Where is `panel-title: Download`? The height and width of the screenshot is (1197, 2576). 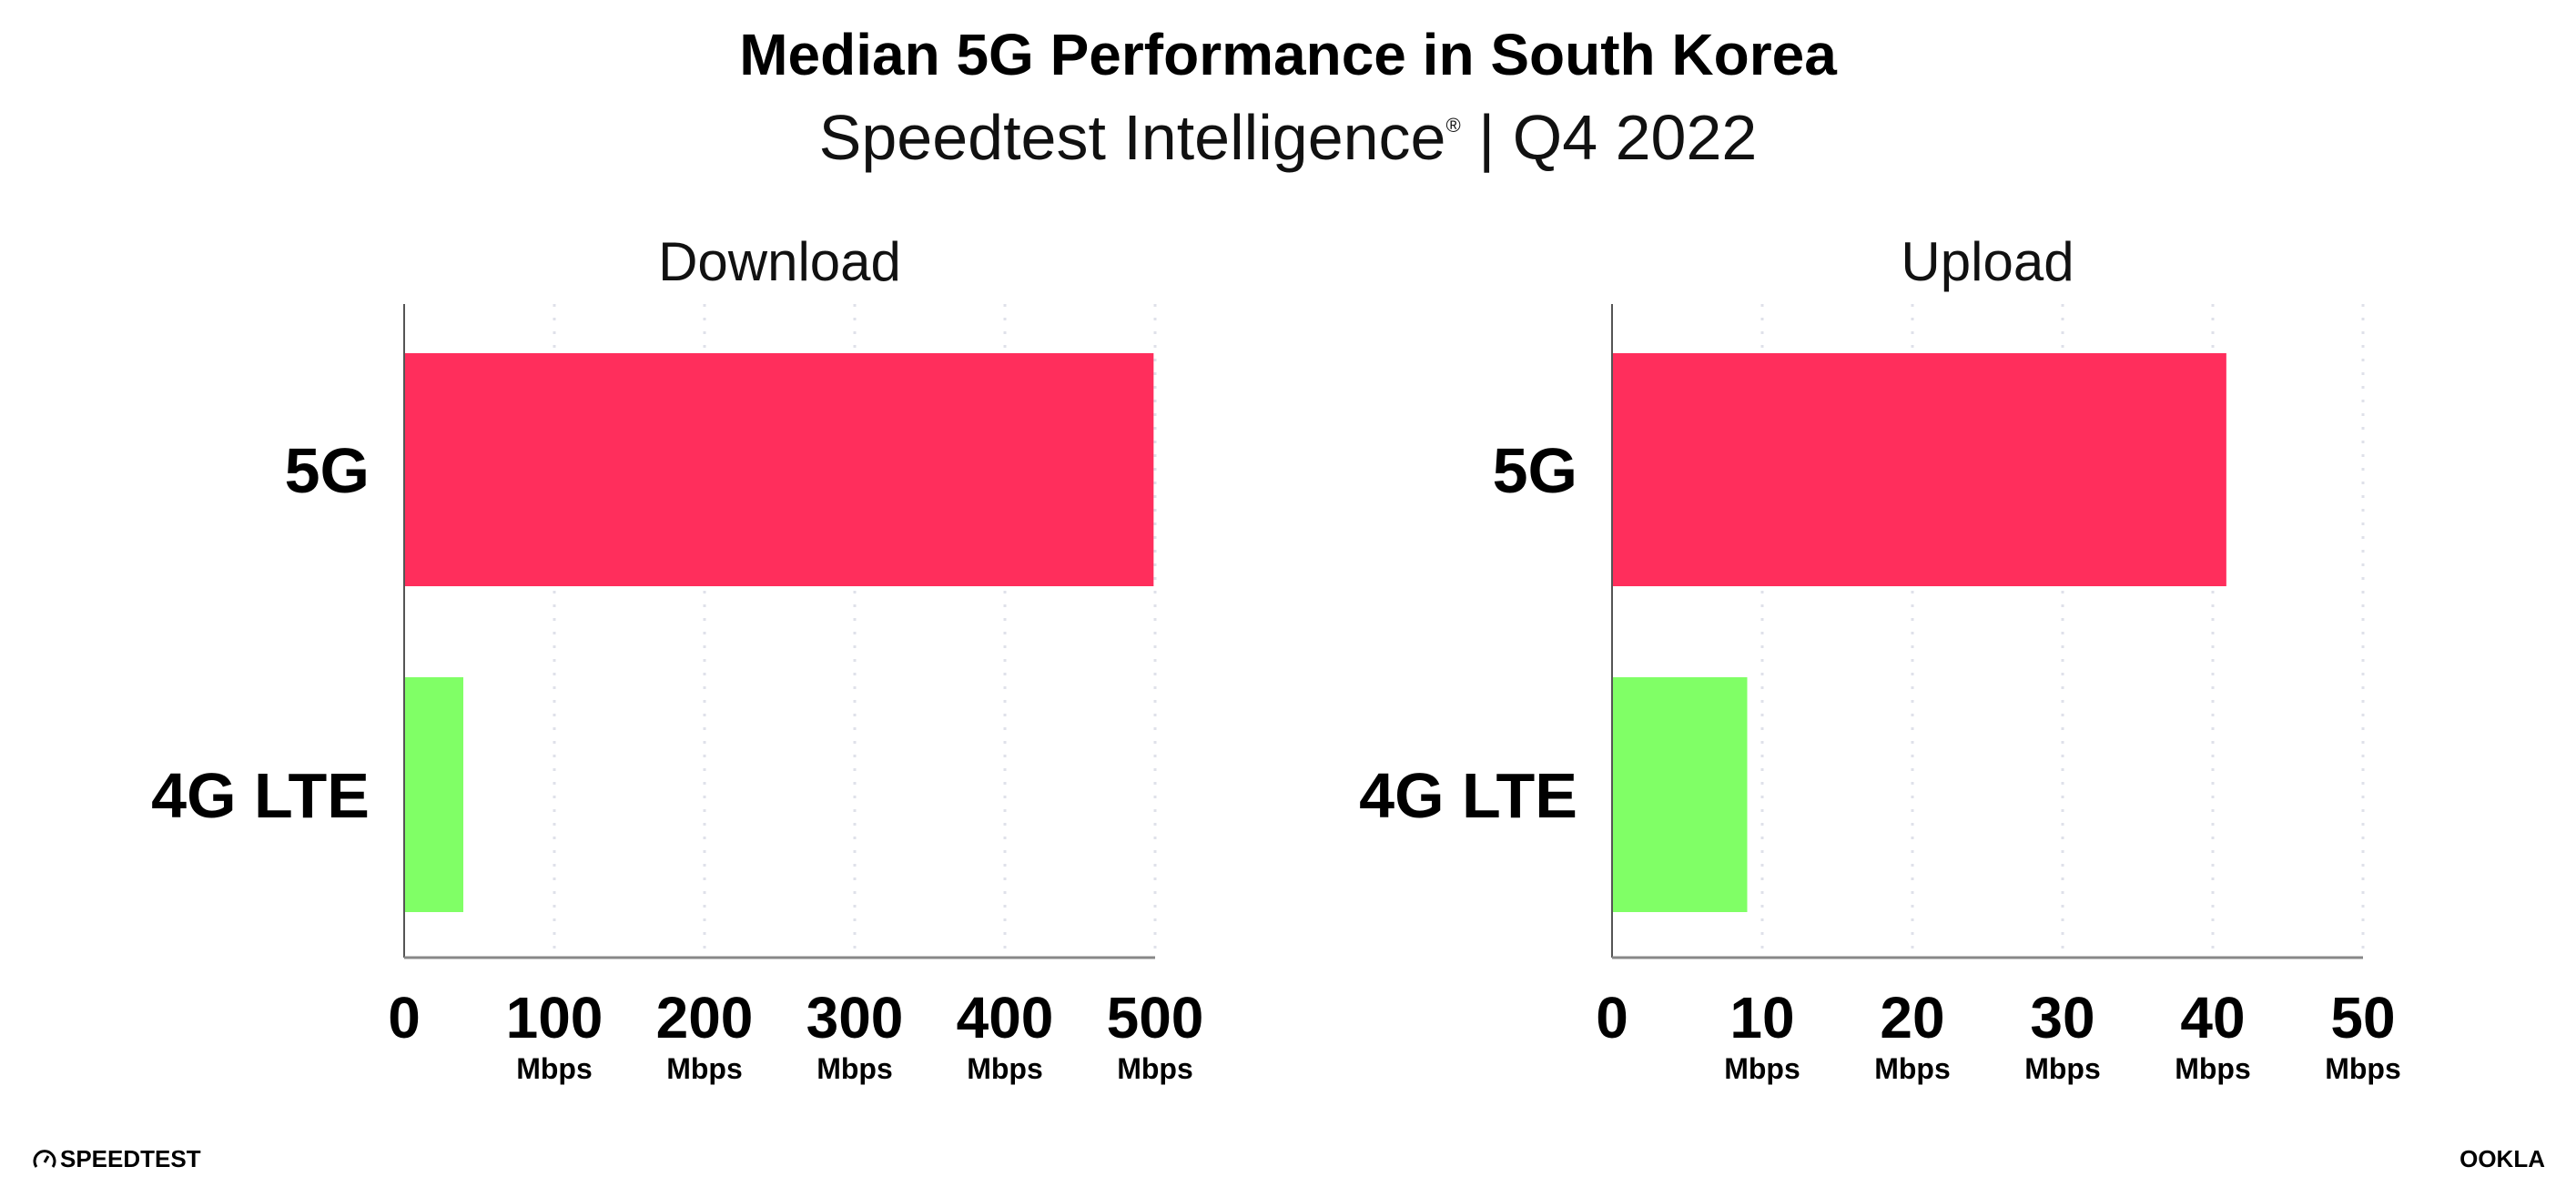
panel-title: Download is located at coordinates (779, 262).